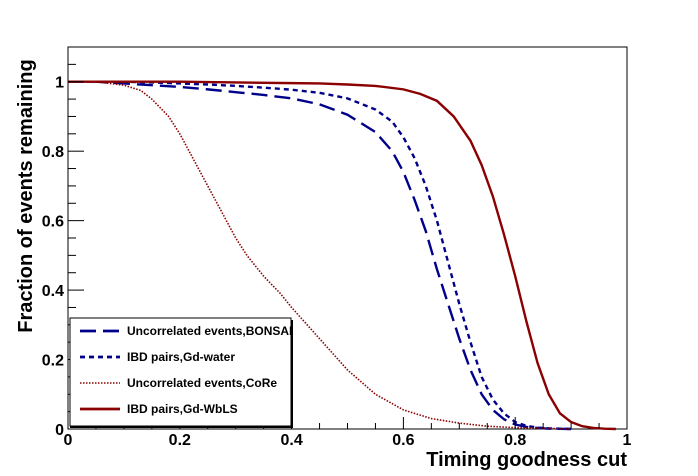 The image size is (698, 476). What do you see at coordinates (526, 460) in the screenshot?
I see `x-axis-title: Timing goodness cut` at bounding box center [526, 460].